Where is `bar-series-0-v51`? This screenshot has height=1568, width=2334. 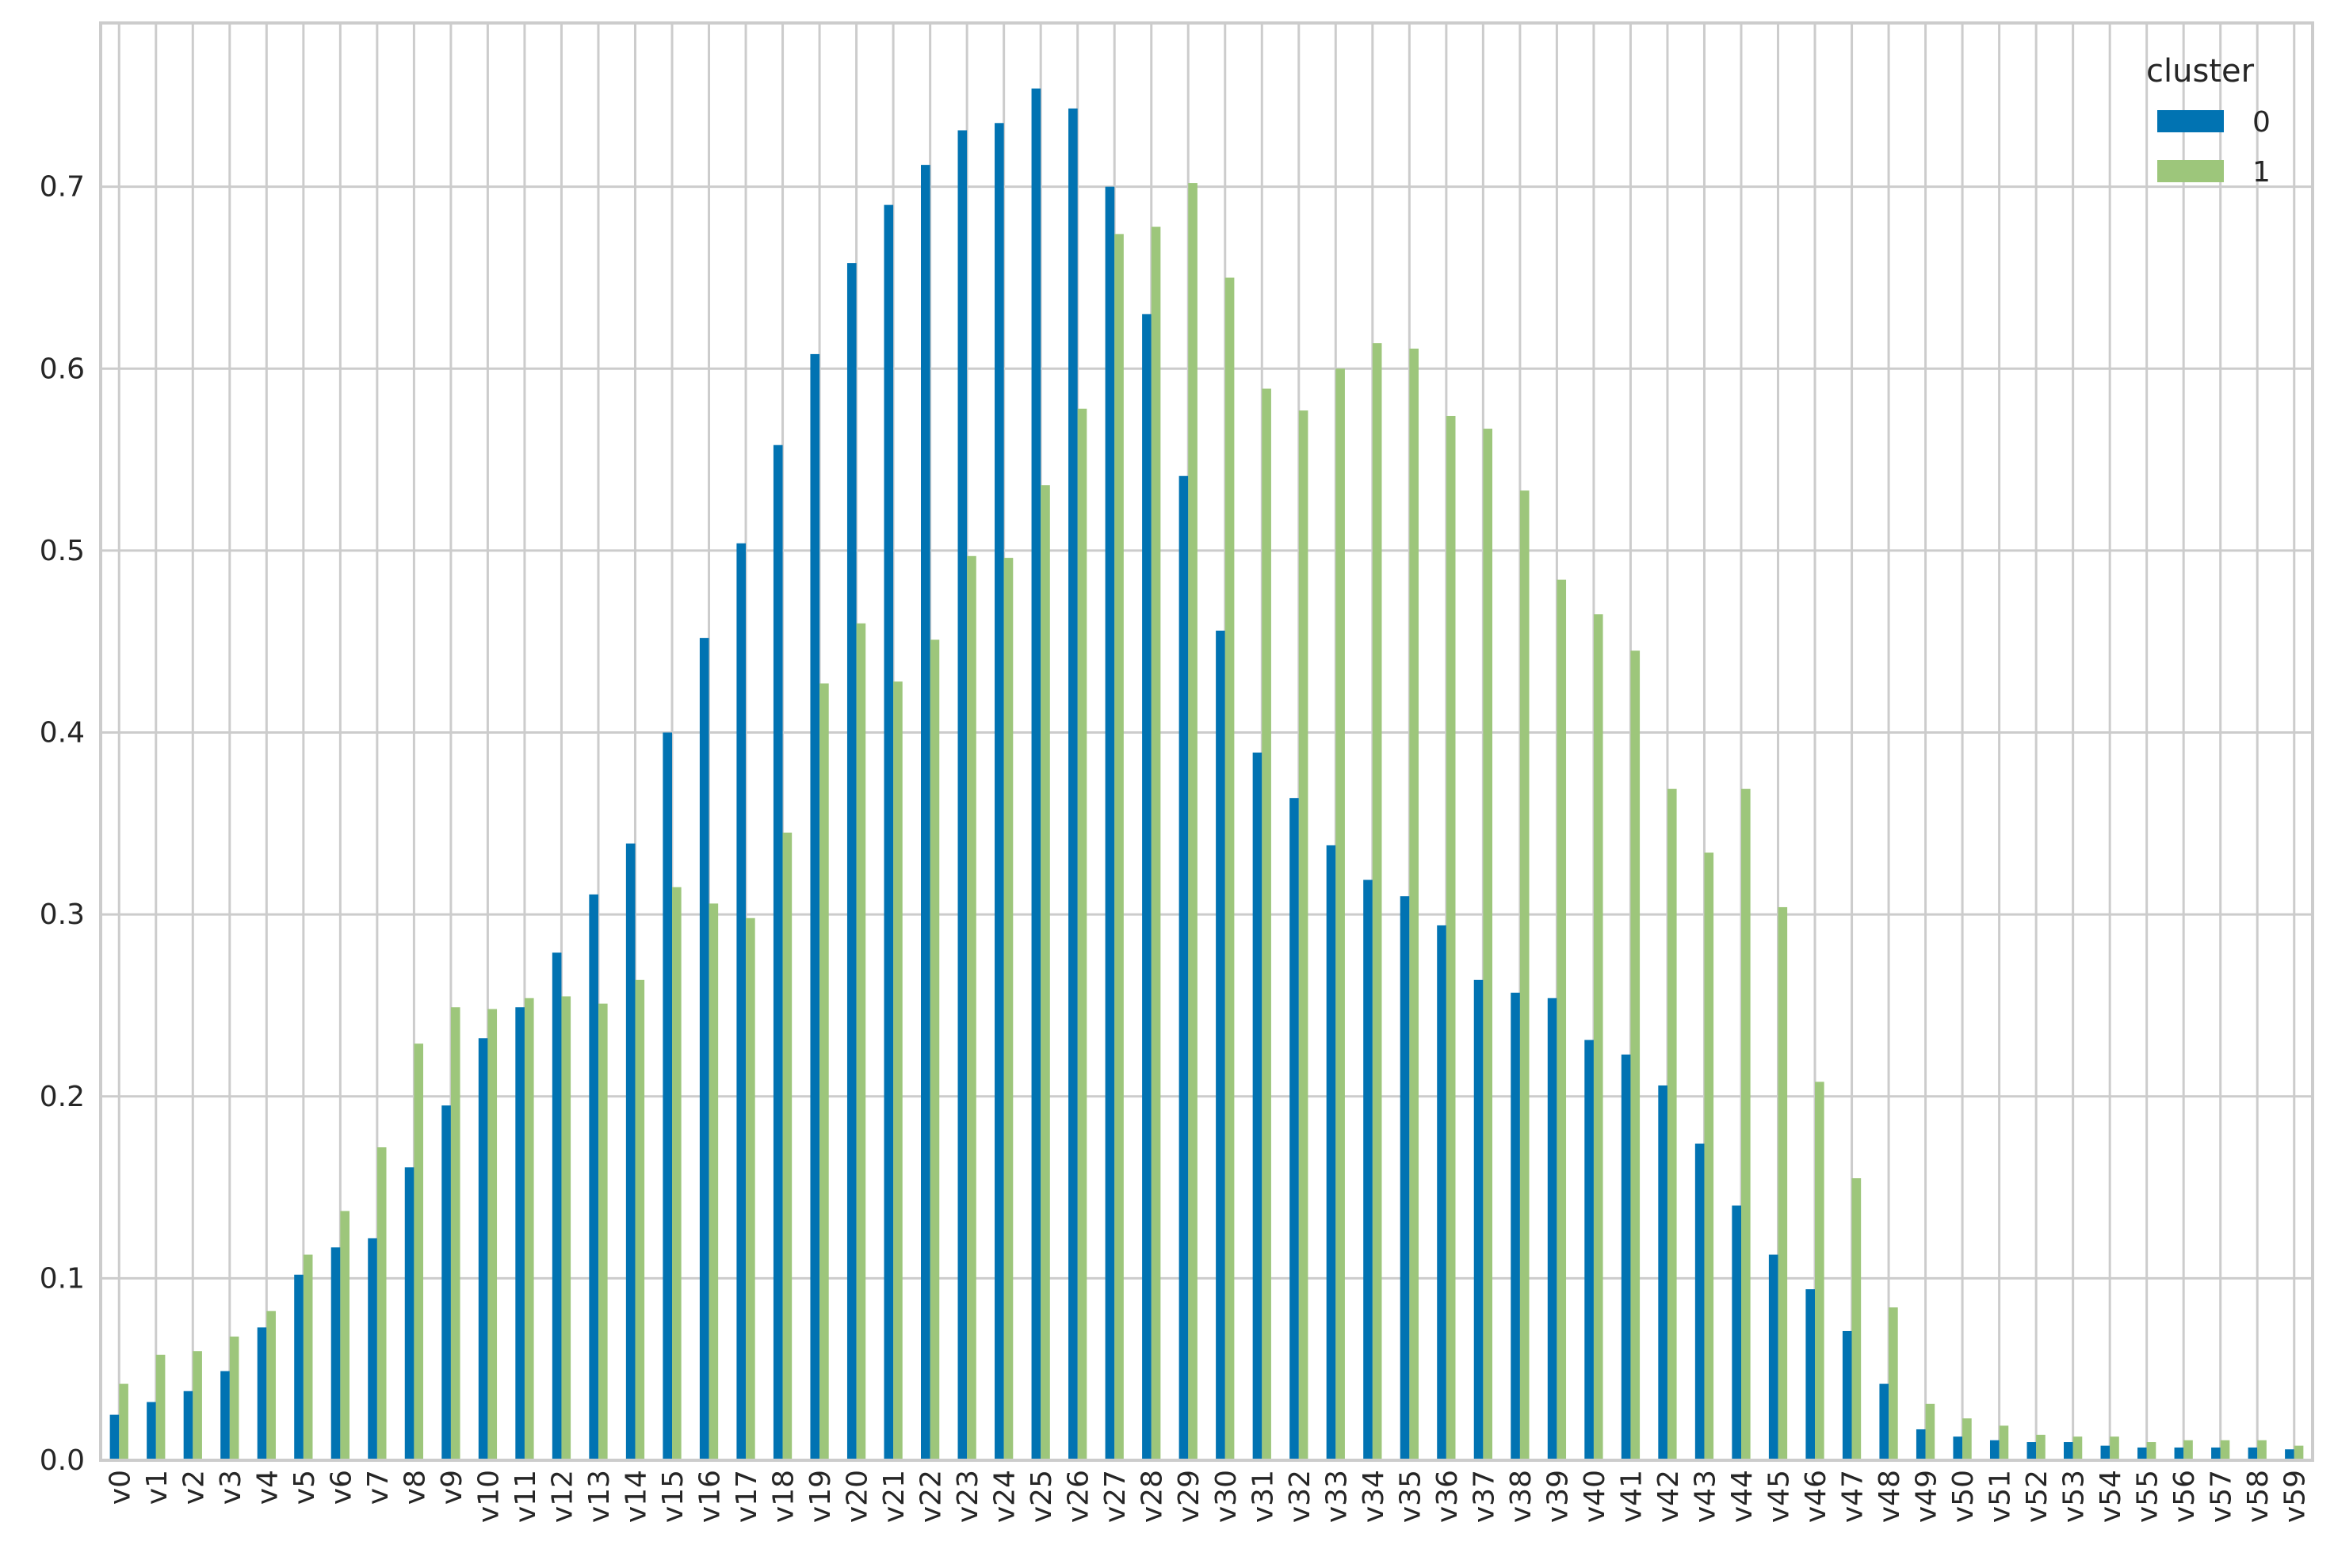
bar-series-0-v51 is located at coordinates (1994, 1450).